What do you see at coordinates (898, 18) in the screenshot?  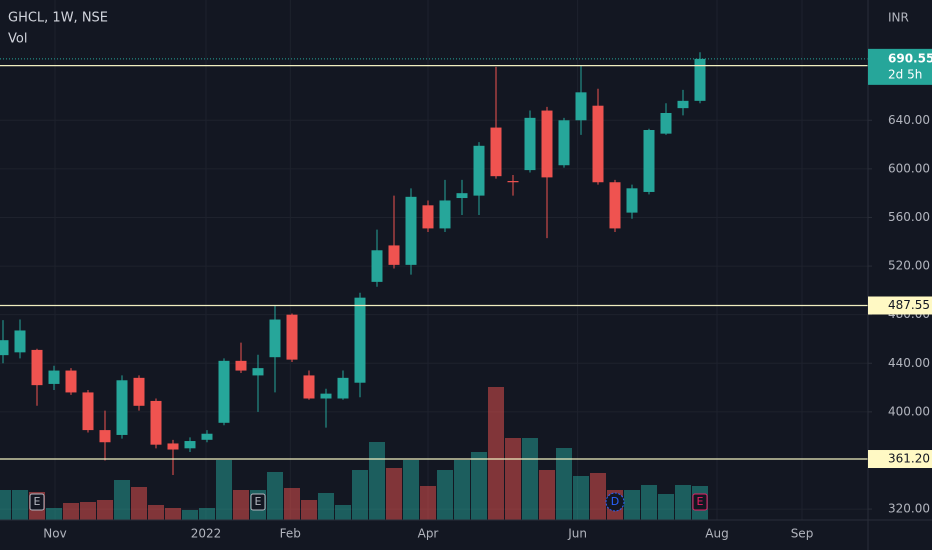 I see `currency: INR` at bounding box center [898, 18].